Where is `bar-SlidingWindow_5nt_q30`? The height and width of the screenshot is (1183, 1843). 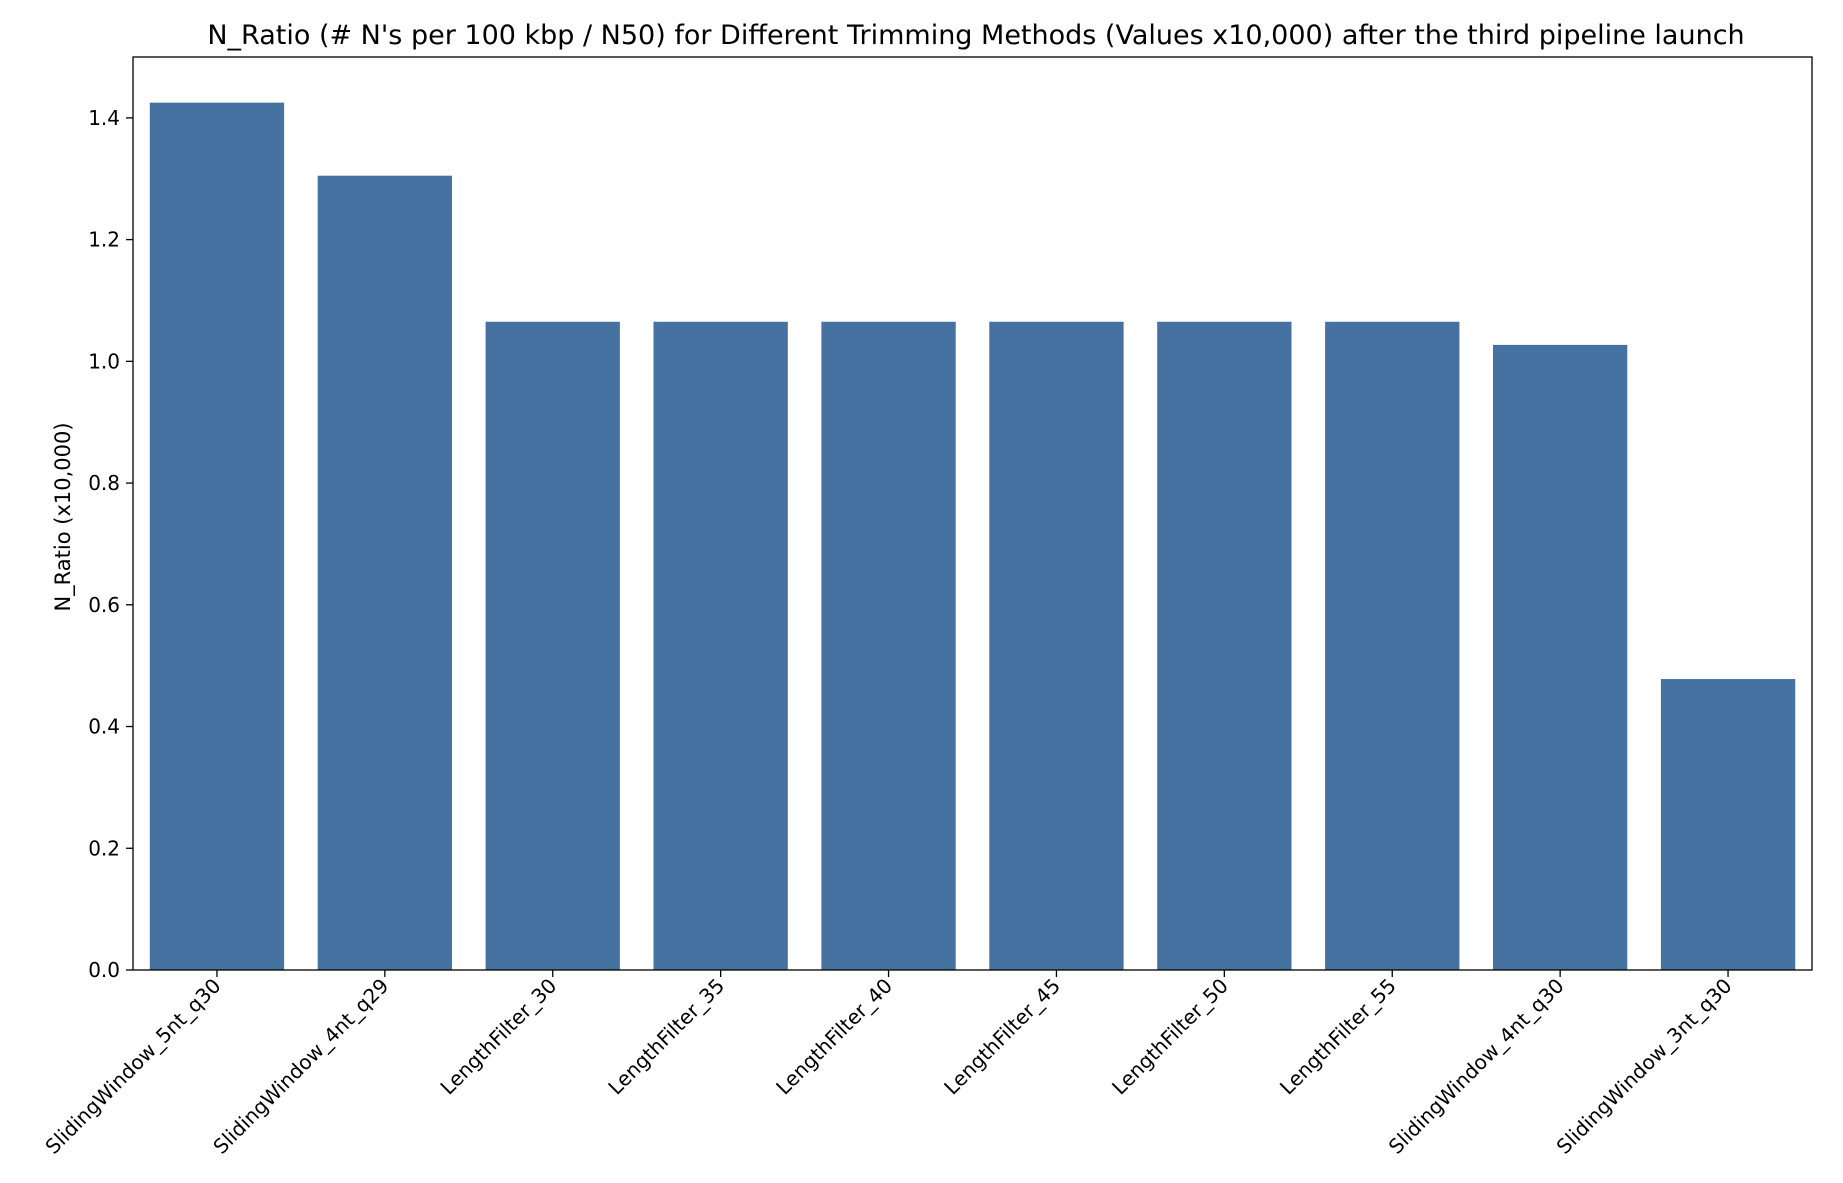 bar-SlidingWindow_5nt_q30 is located at coordinates (217, 536).